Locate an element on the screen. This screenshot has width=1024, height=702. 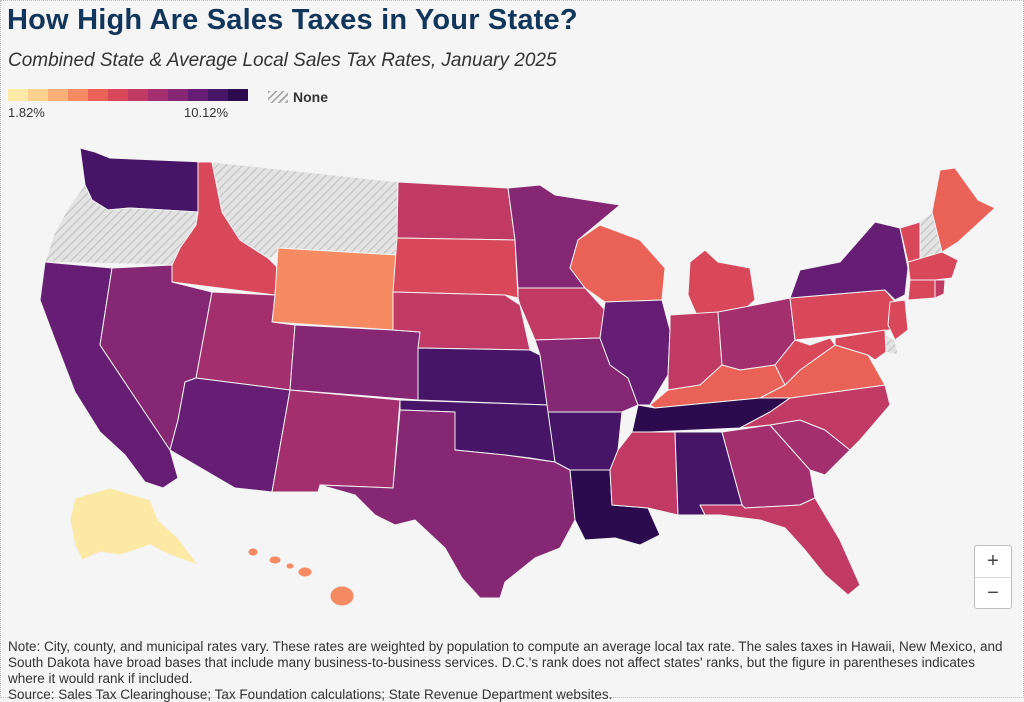
state-NM is located at coordinates (336, 441).